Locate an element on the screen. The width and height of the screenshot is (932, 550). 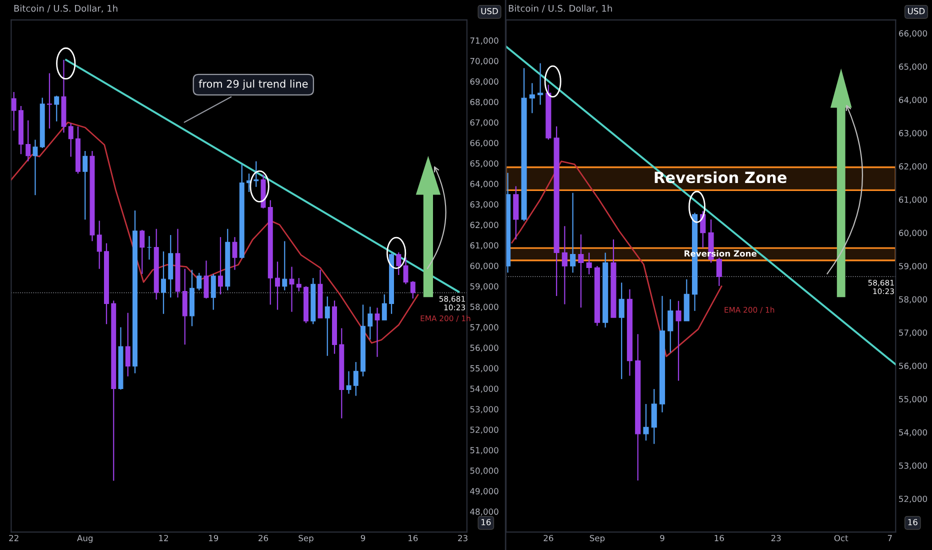
y-tick-label: 68,000 is located at coordinates (484, 102).